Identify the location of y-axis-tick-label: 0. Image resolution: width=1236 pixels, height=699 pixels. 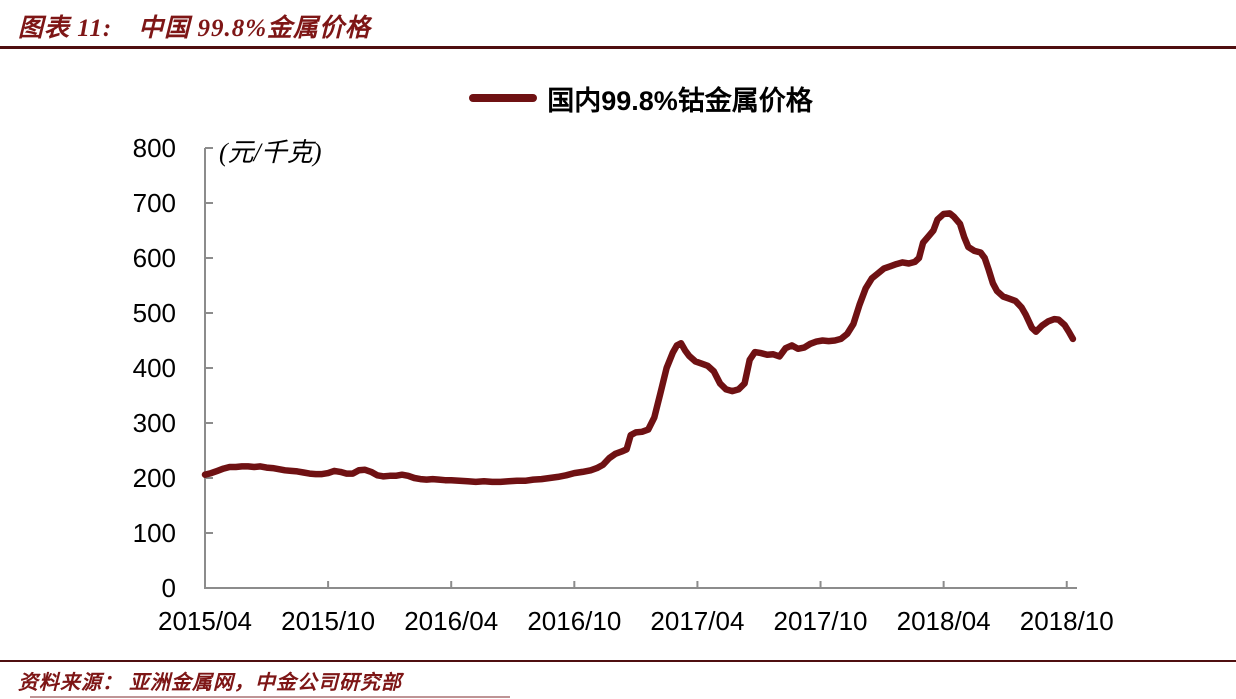
(169, 588).